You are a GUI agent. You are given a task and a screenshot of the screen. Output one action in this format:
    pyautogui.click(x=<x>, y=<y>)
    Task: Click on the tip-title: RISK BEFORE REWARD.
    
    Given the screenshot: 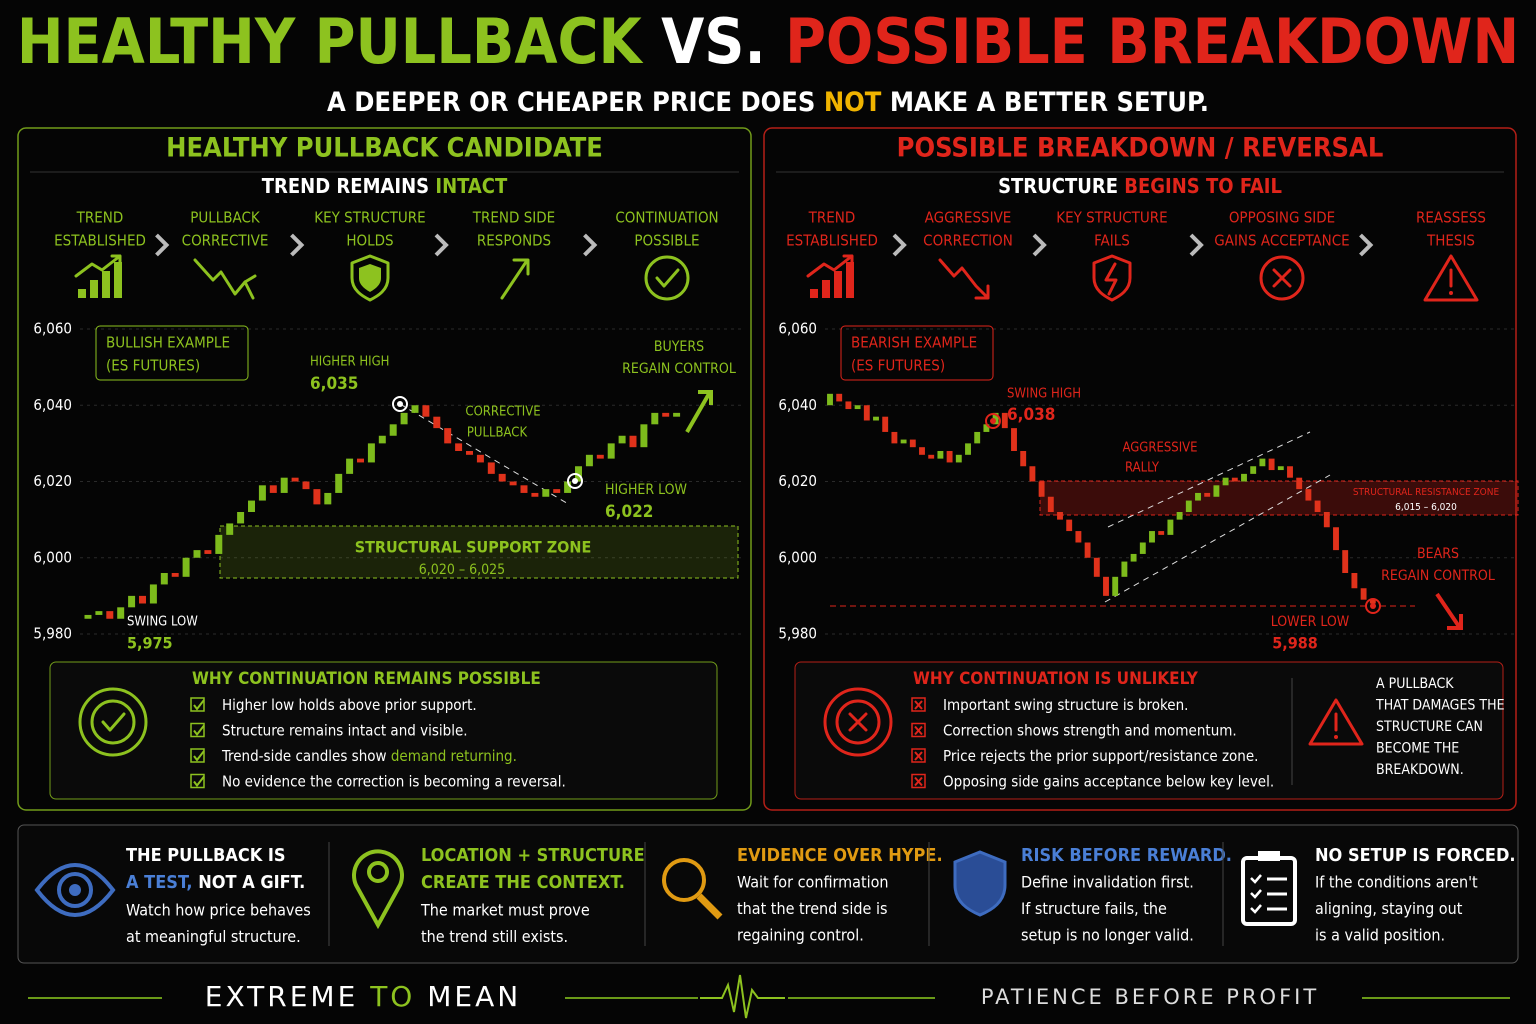 What is the action you would take?
    pyautogui.click(x=1126, y=855)
    